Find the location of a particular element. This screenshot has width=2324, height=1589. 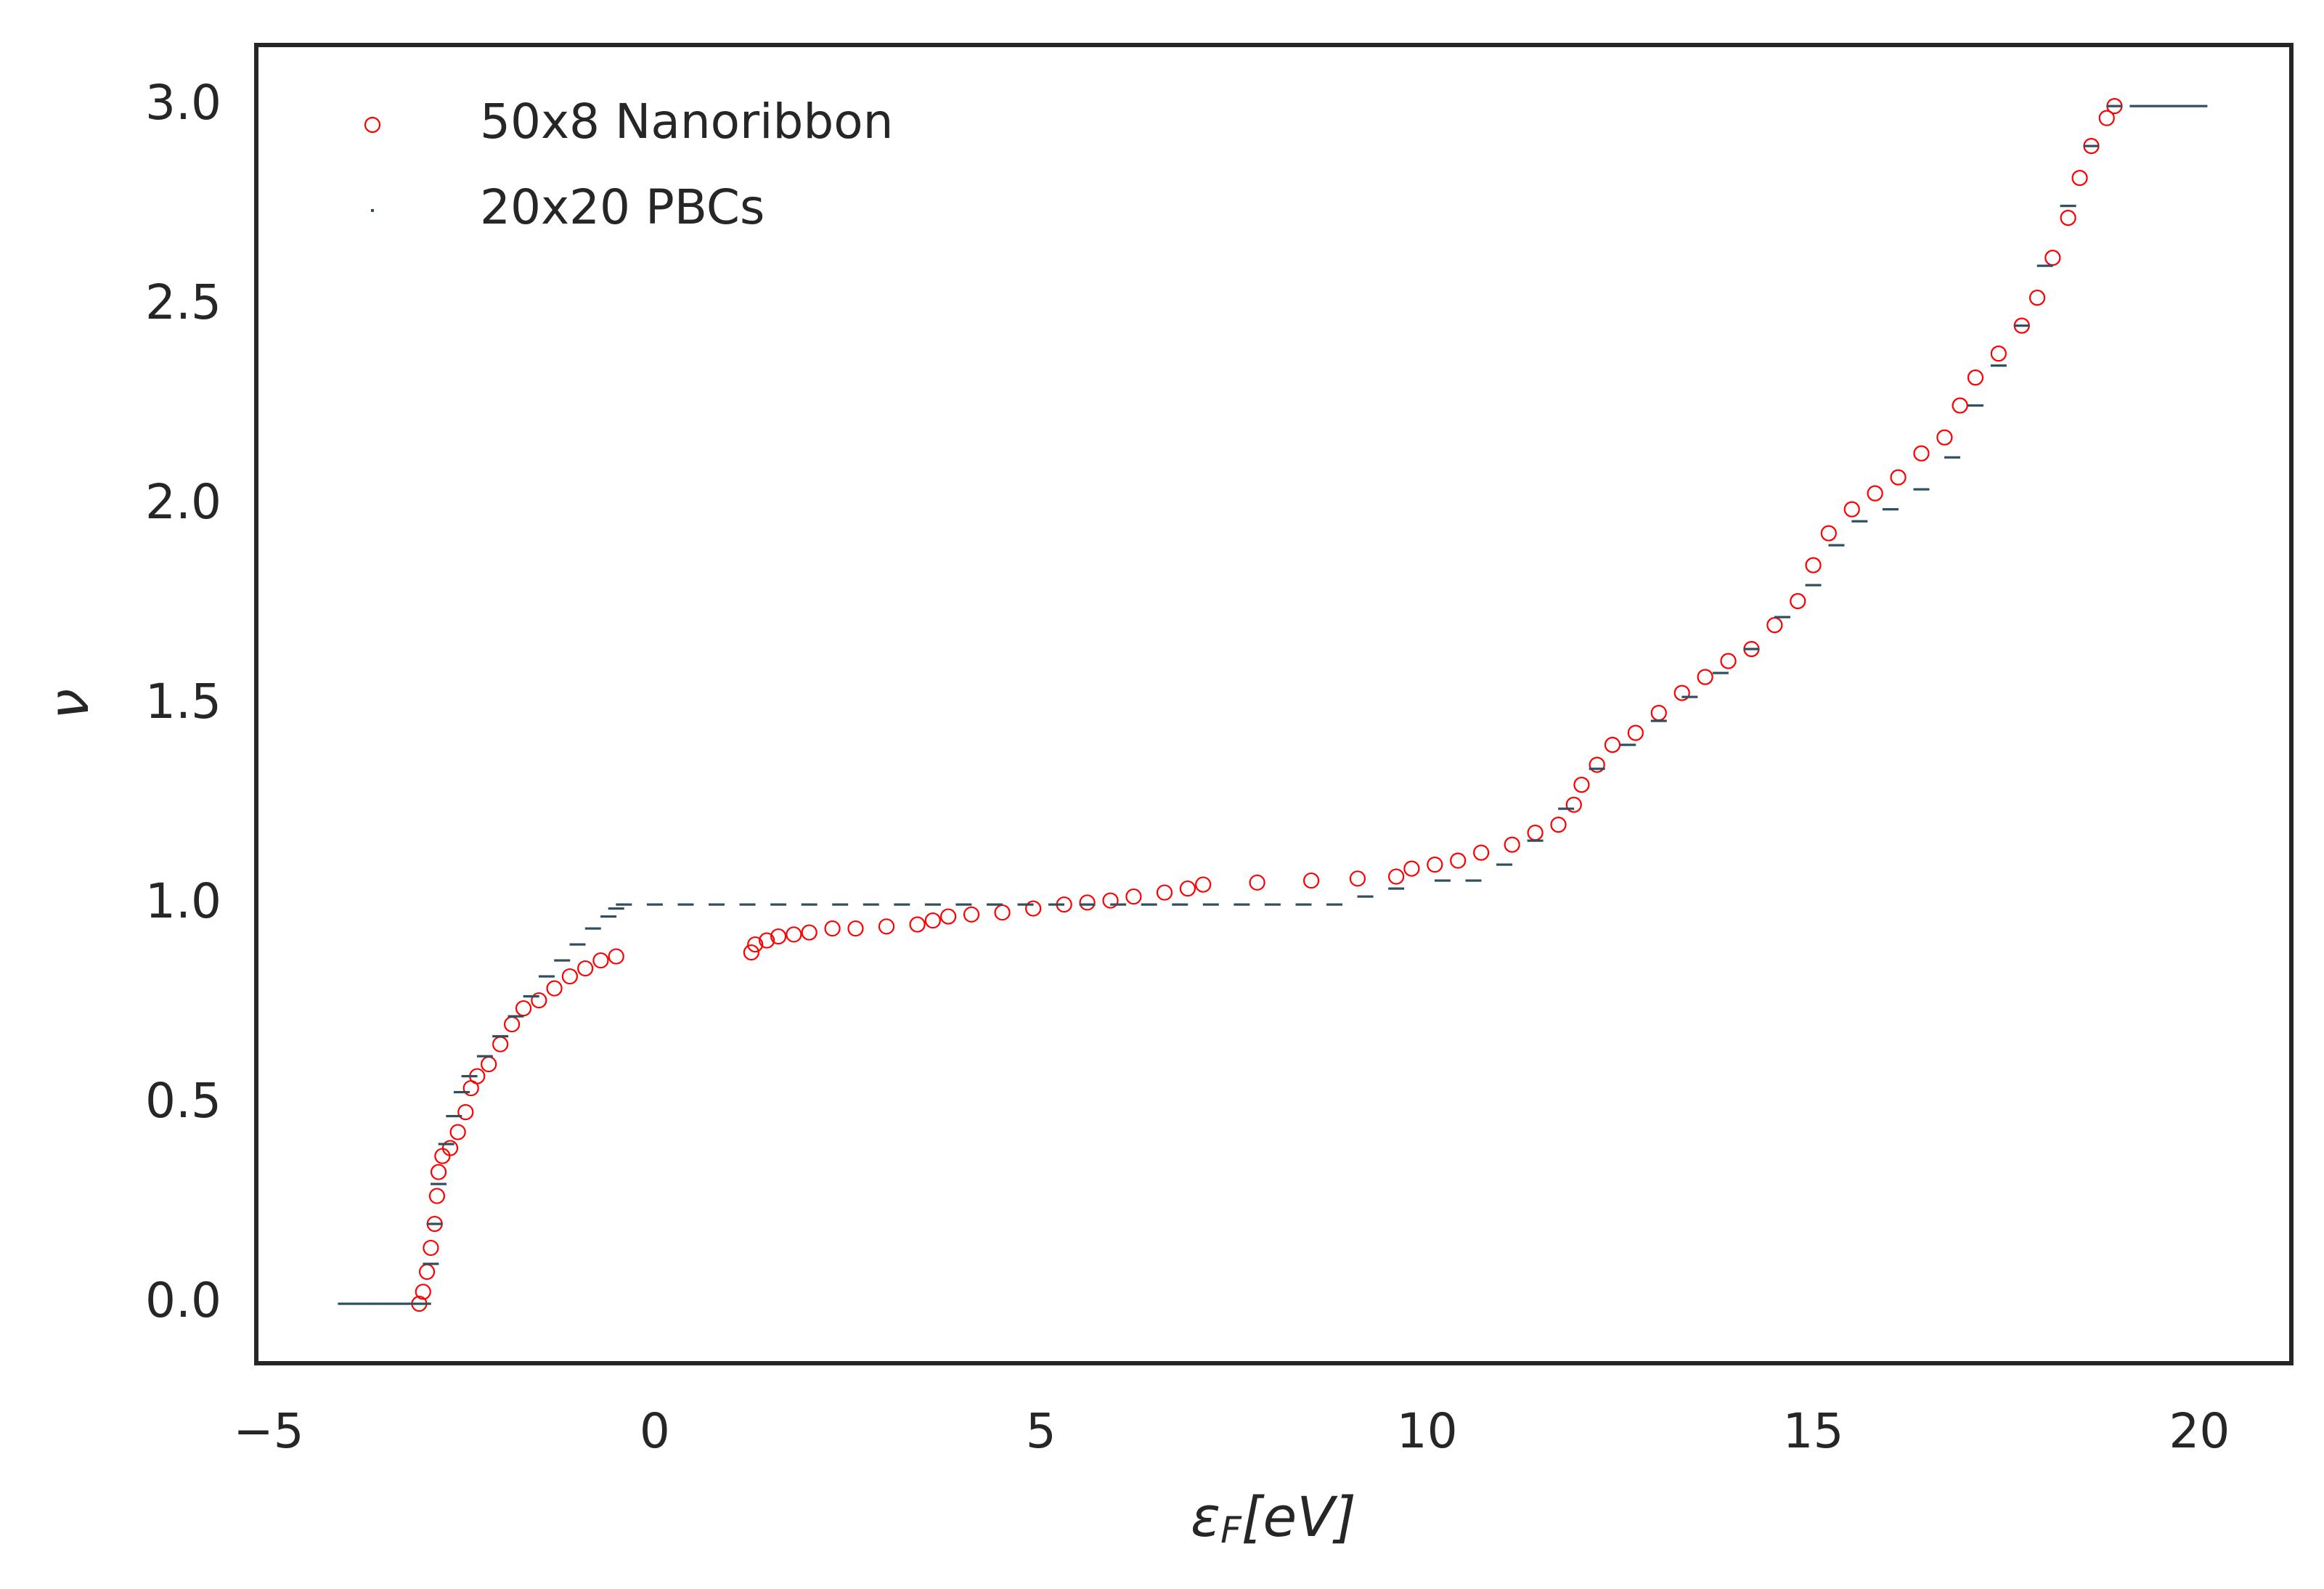

x-tick-label: 5 is located at coordinates (1041, 1431).